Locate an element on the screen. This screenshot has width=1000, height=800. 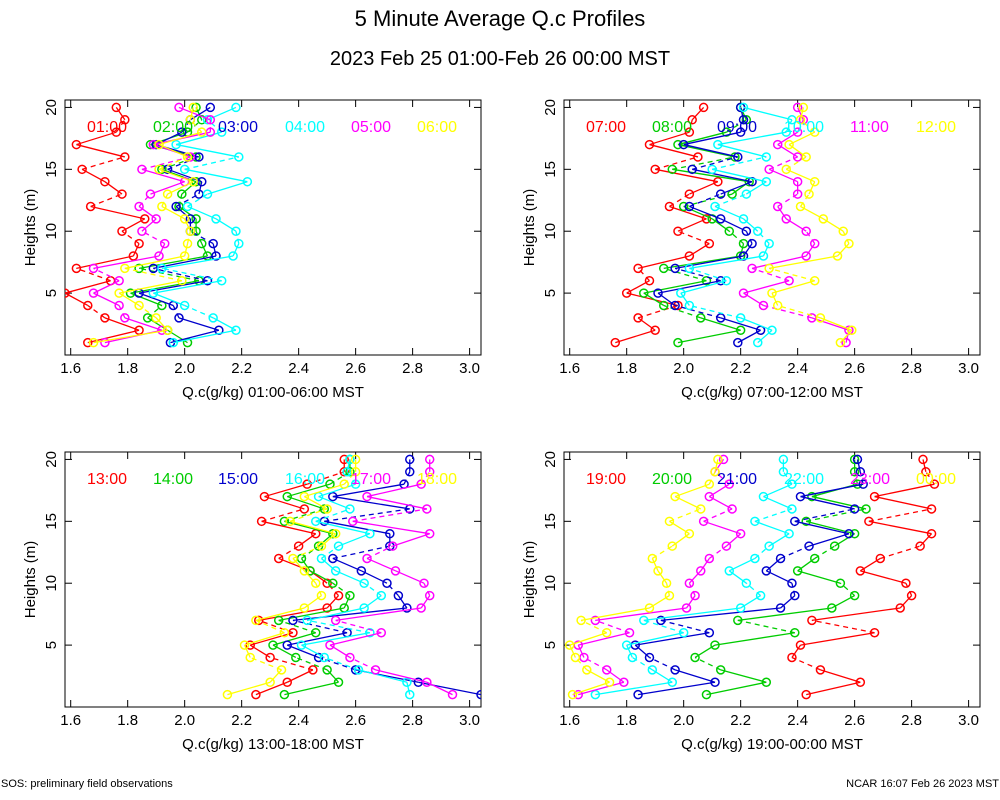
plot-frame is located at coordinates (772, 579).